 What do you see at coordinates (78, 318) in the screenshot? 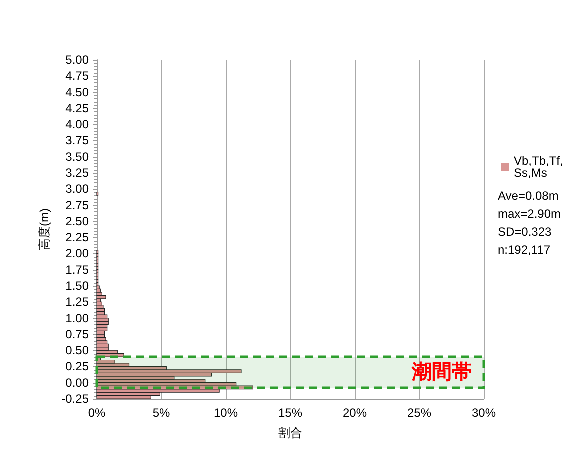
I see `y-tick-label: 1.00` at bounding box center [78, 318].